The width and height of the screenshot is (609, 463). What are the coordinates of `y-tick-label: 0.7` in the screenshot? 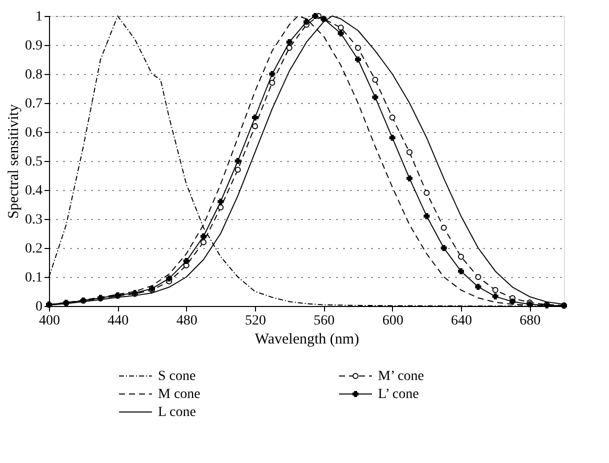 It's located at (33, 104).